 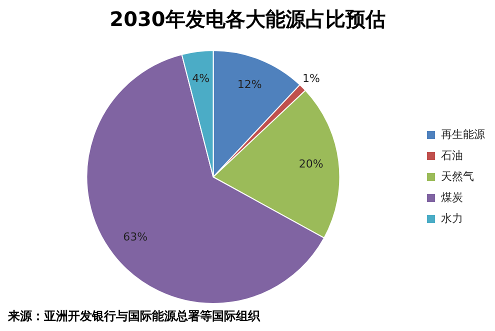 I want to click on source-note: 来源：亚洲开发银行与国际能源总署等国际组织, so click(x=134, y=316).